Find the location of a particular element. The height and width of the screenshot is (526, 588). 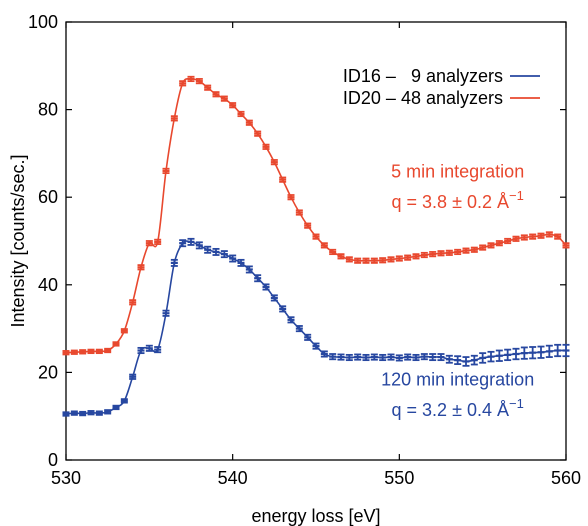

y-tick-label: 60 is located at coordinates (48, 197).